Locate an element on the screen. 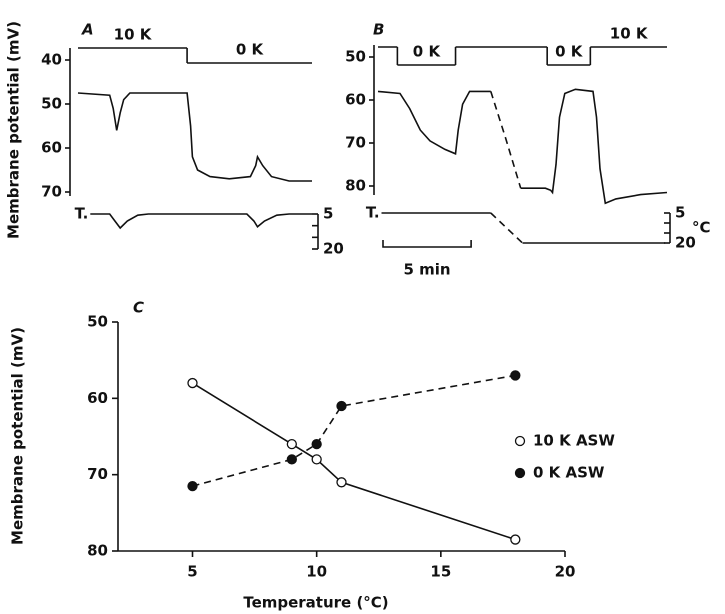 The width and height of the screenshot is (725, 614). panel-label: C is located at coordinates (138, 308).